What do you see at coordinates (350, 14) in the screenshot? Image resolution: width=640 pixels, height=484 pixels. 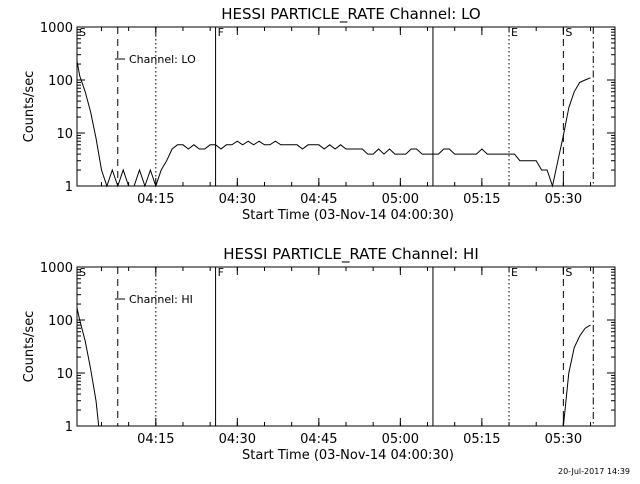 I see `chart-title: HESSI PARTICLE_RATE Channel: LO` at bounding box center [350, 14].